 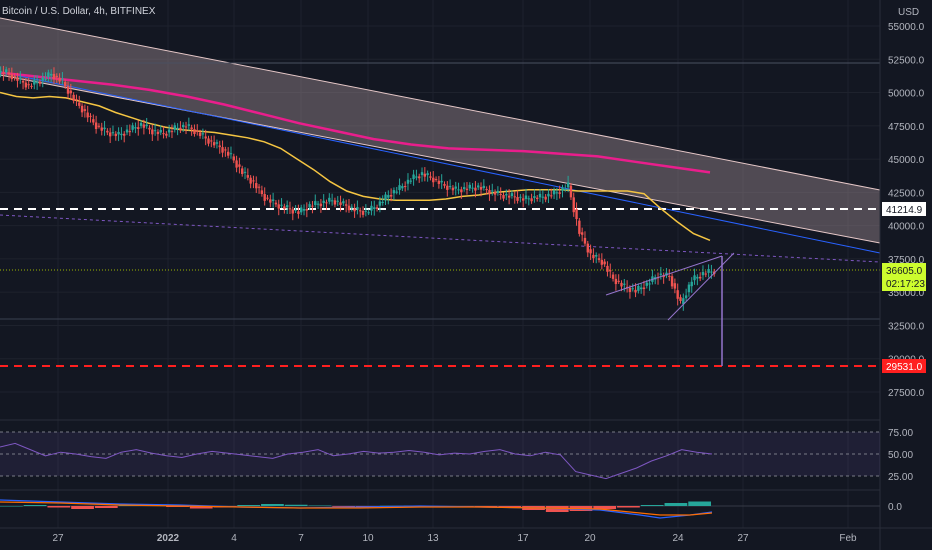 I want to click on macd-line, so click(x=356, y=509).